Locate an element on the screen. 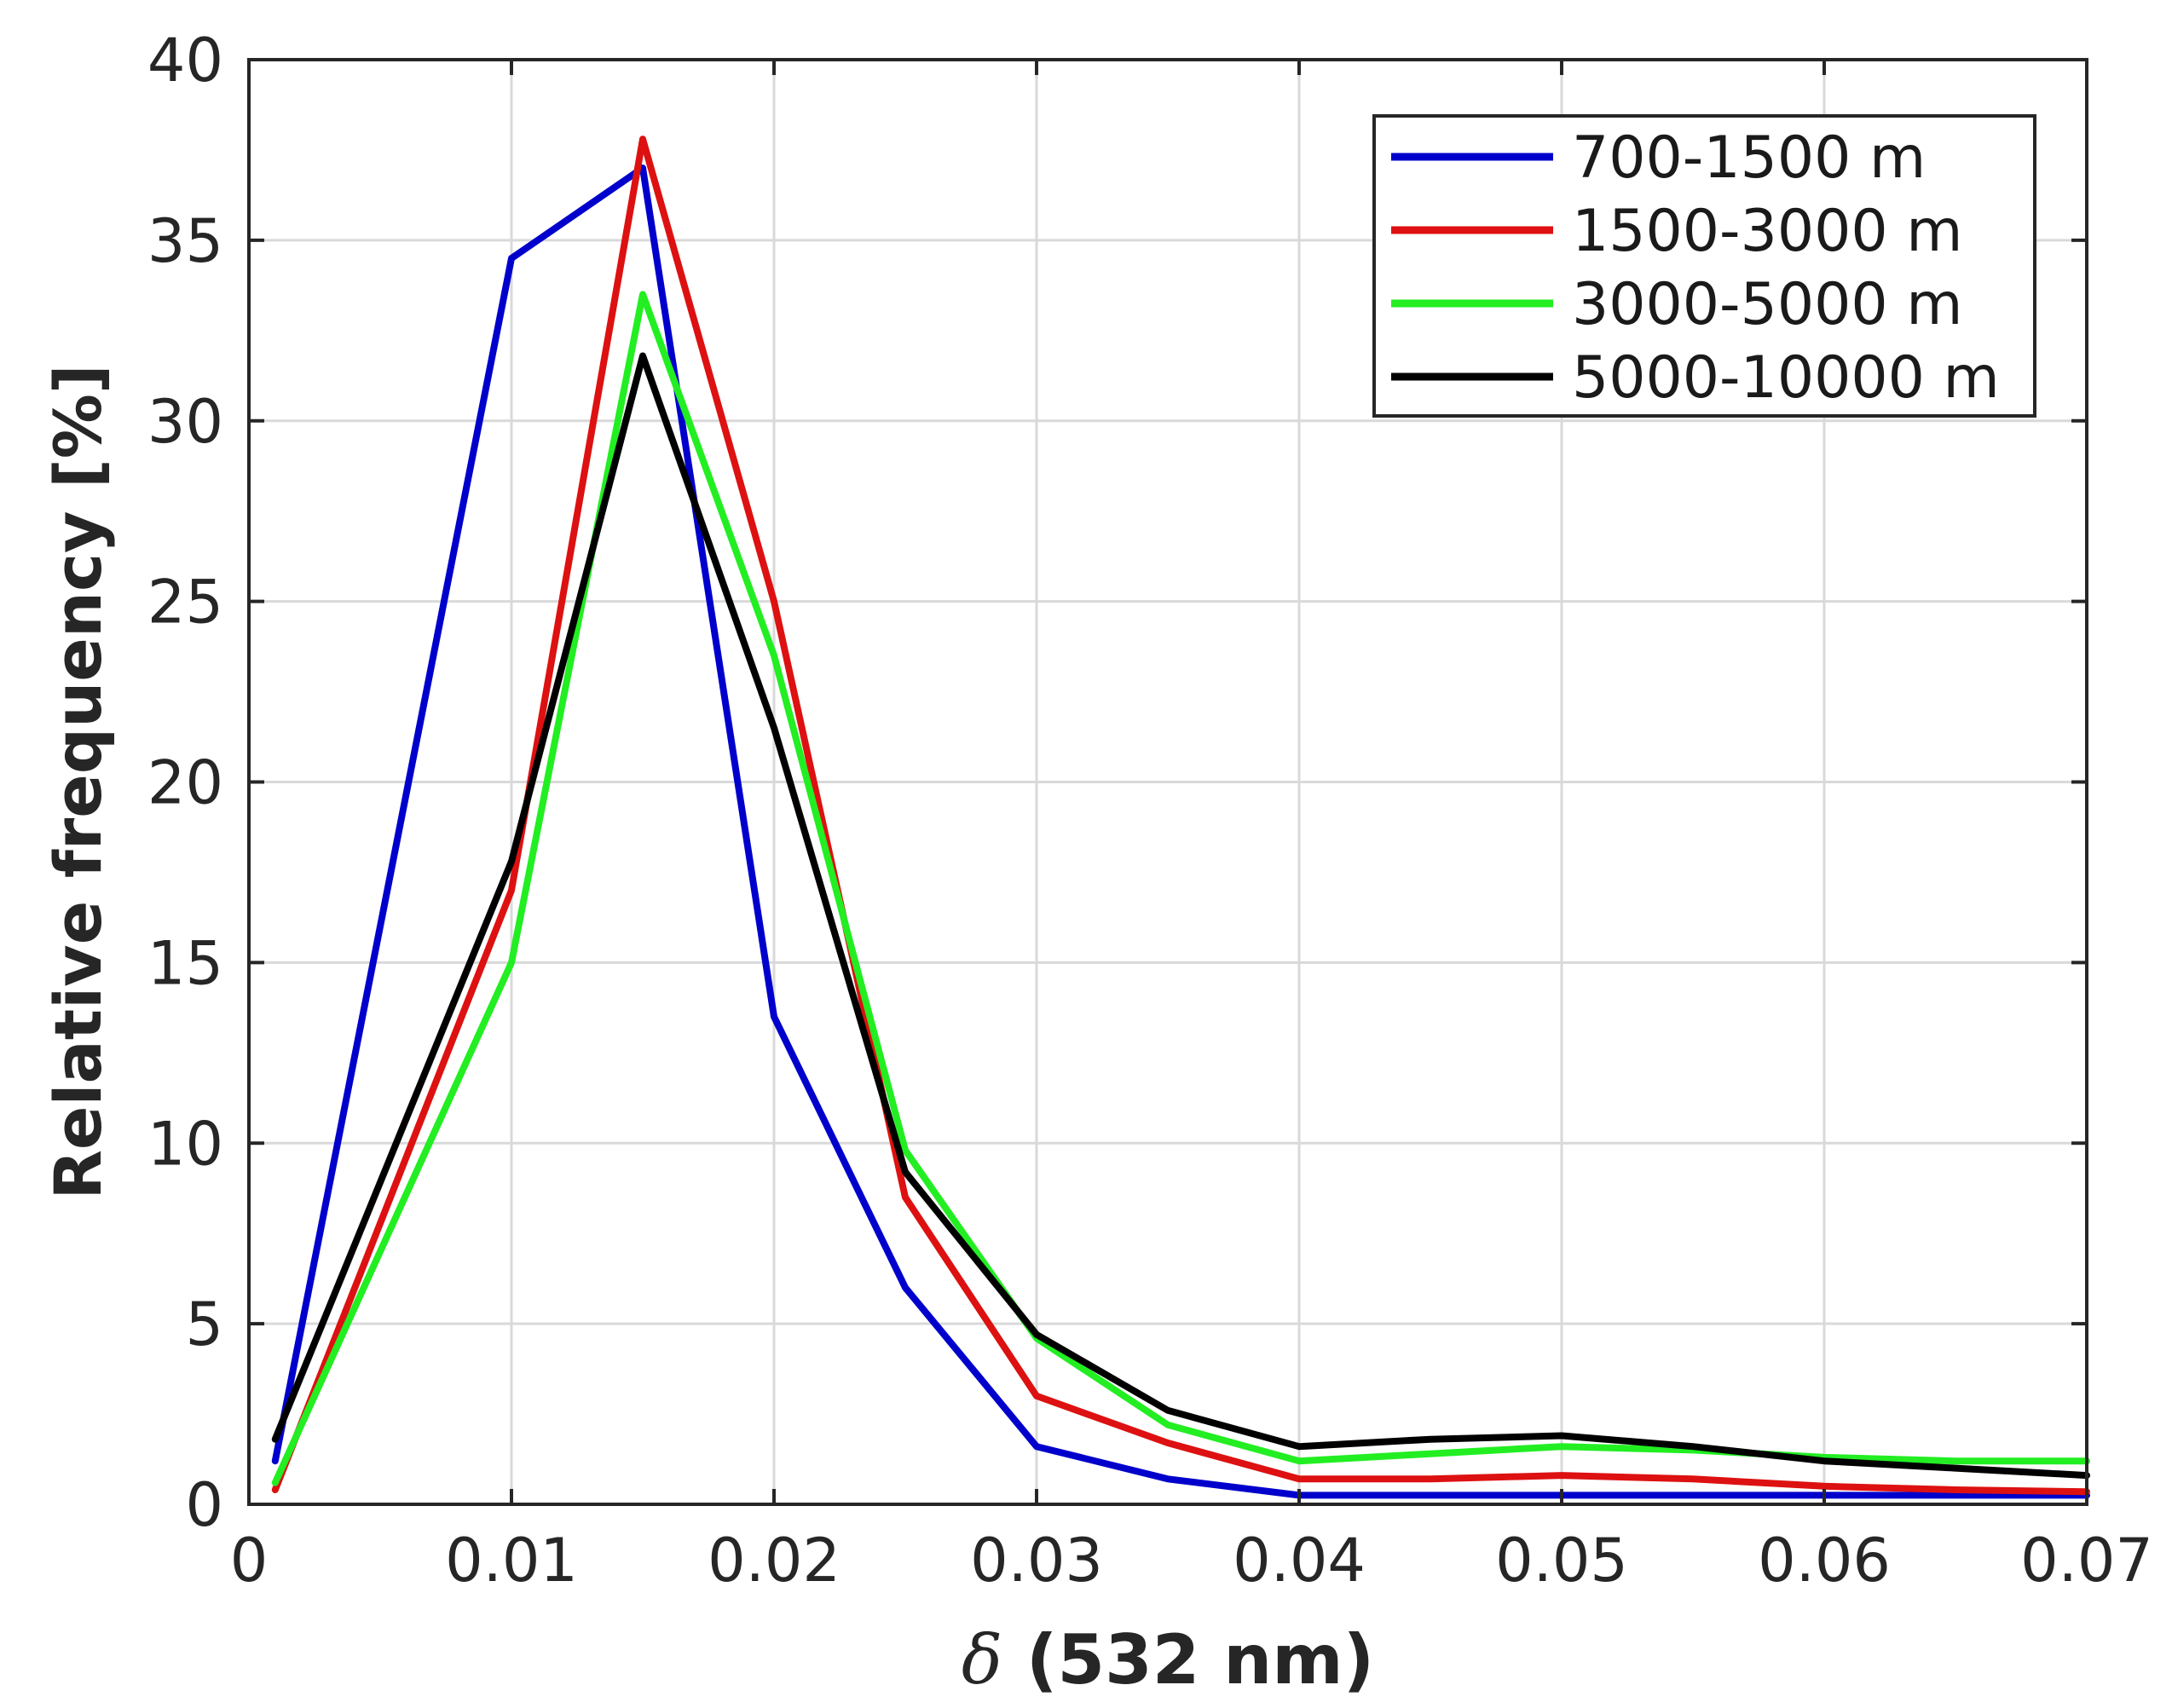 The width and height of the screenshot is (2172, 1708). y-tick-label: 30 is located at coordinates (185, 422).